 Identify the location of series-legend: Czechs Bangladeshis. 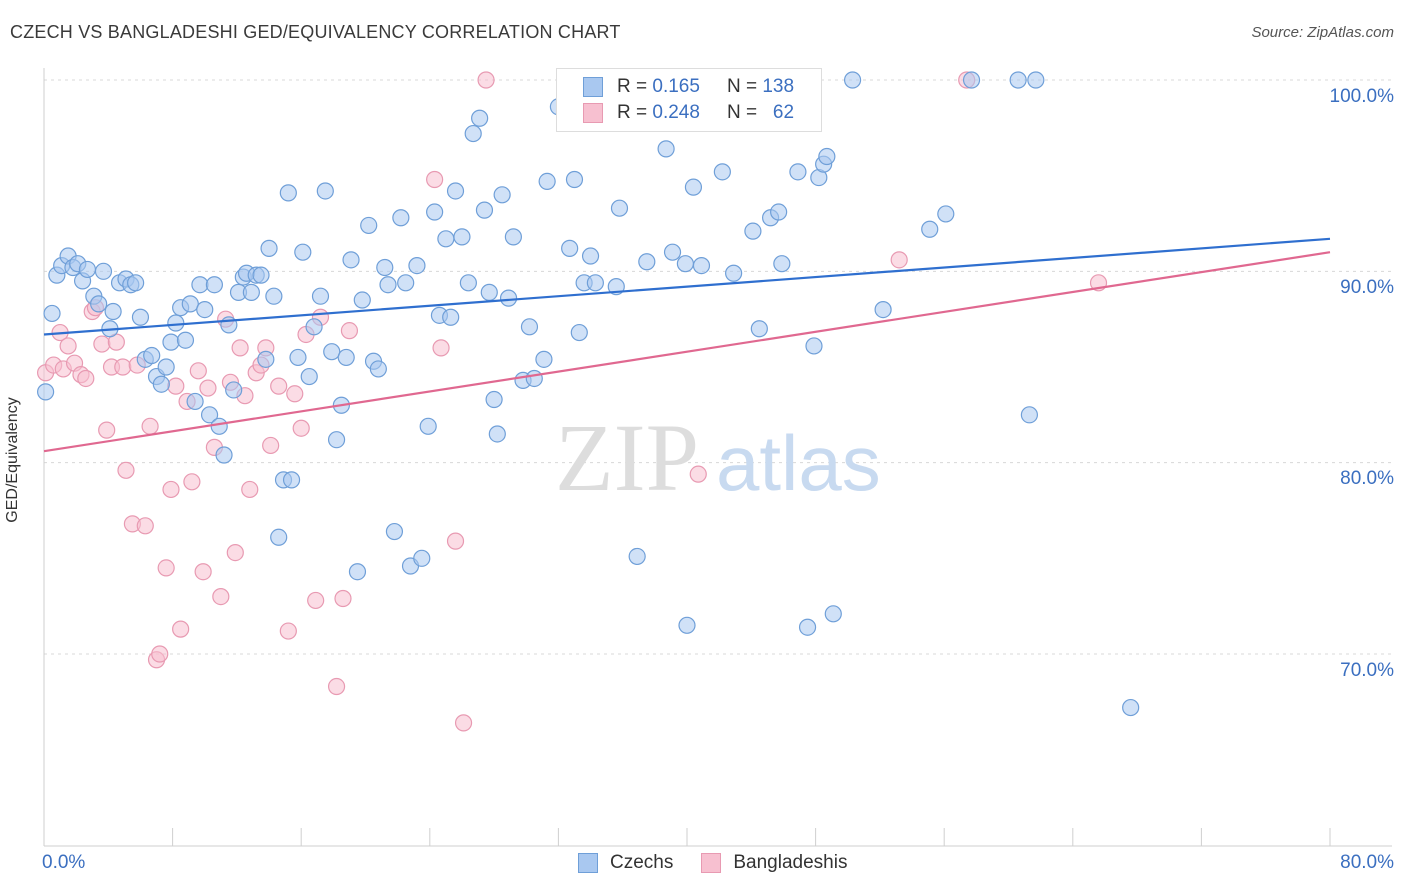
(726, 863).